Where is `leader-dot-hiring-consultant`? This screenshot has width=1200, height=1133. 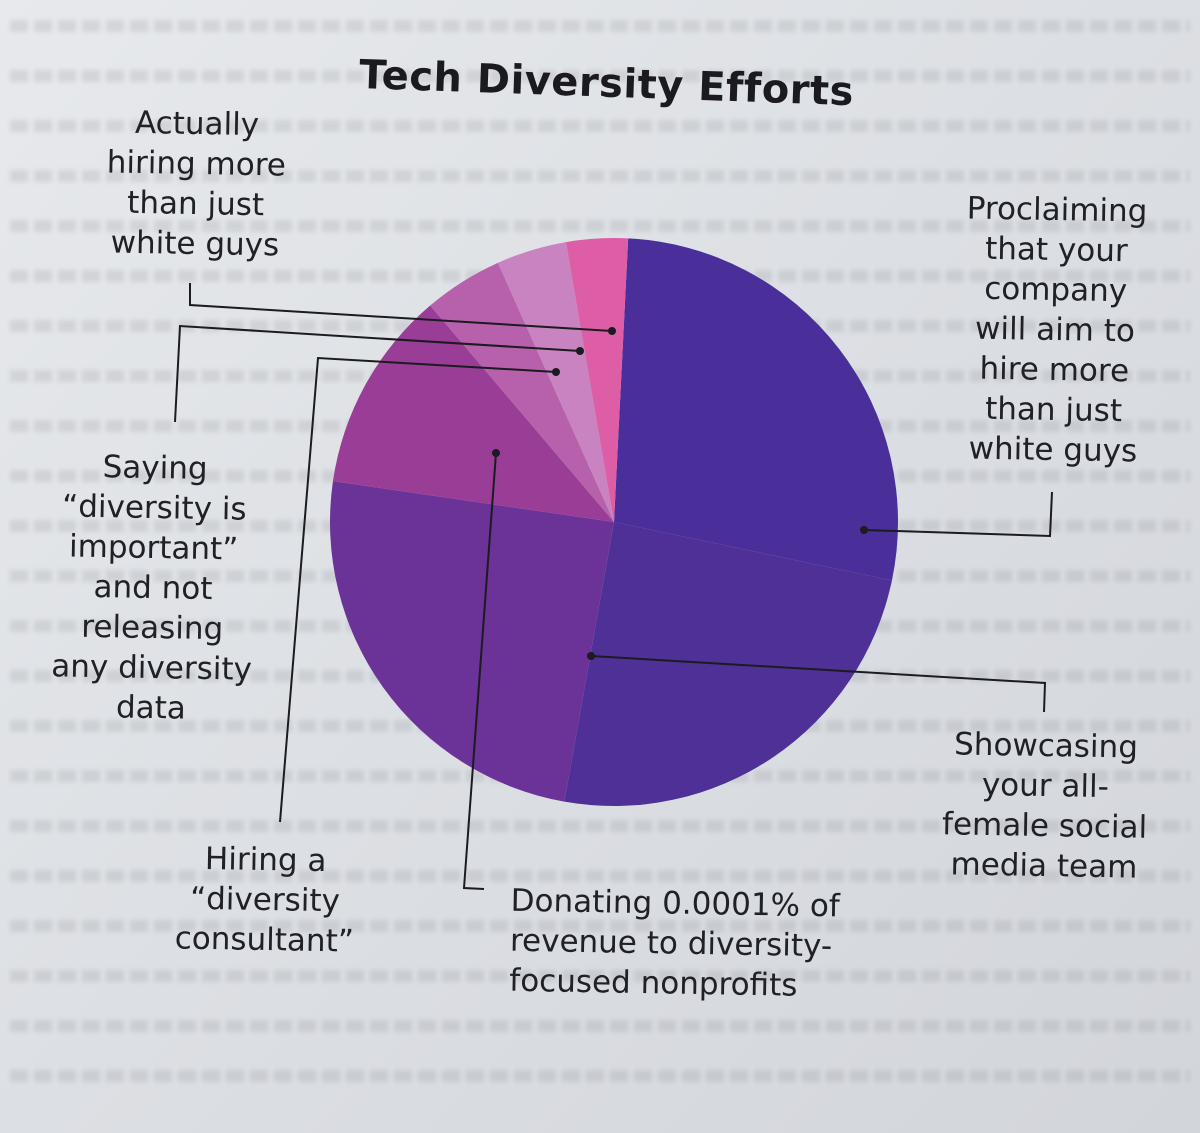 leader-dot-hiring-consultant is located at coordinates (556, 372).